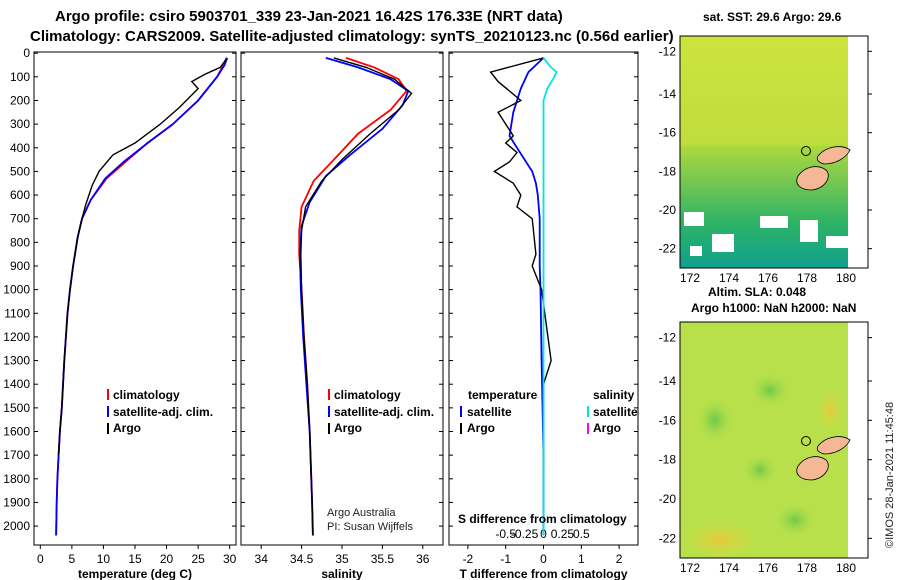  What do you see at coordinates (773, 308) in the screenshot?
I see `sla-map-title-2: Argo h1000: NaN h2000: NaN` at bounding box center [773, 308].